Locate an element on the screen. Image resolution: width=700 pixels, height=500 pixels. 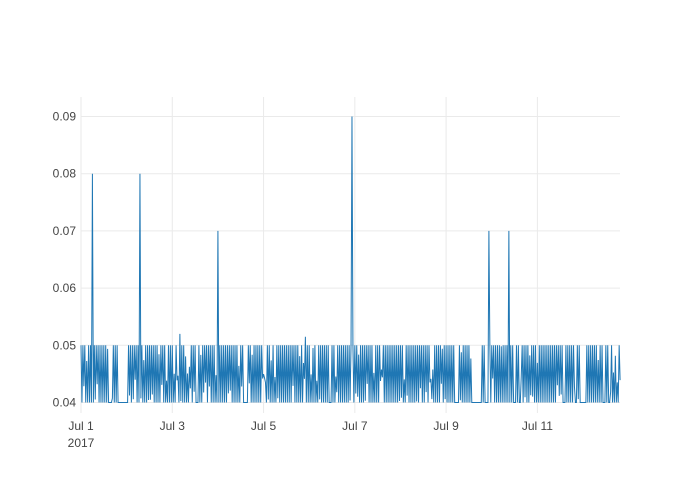
y-tick-label: 0.08 is located at coordinates (65, 174).